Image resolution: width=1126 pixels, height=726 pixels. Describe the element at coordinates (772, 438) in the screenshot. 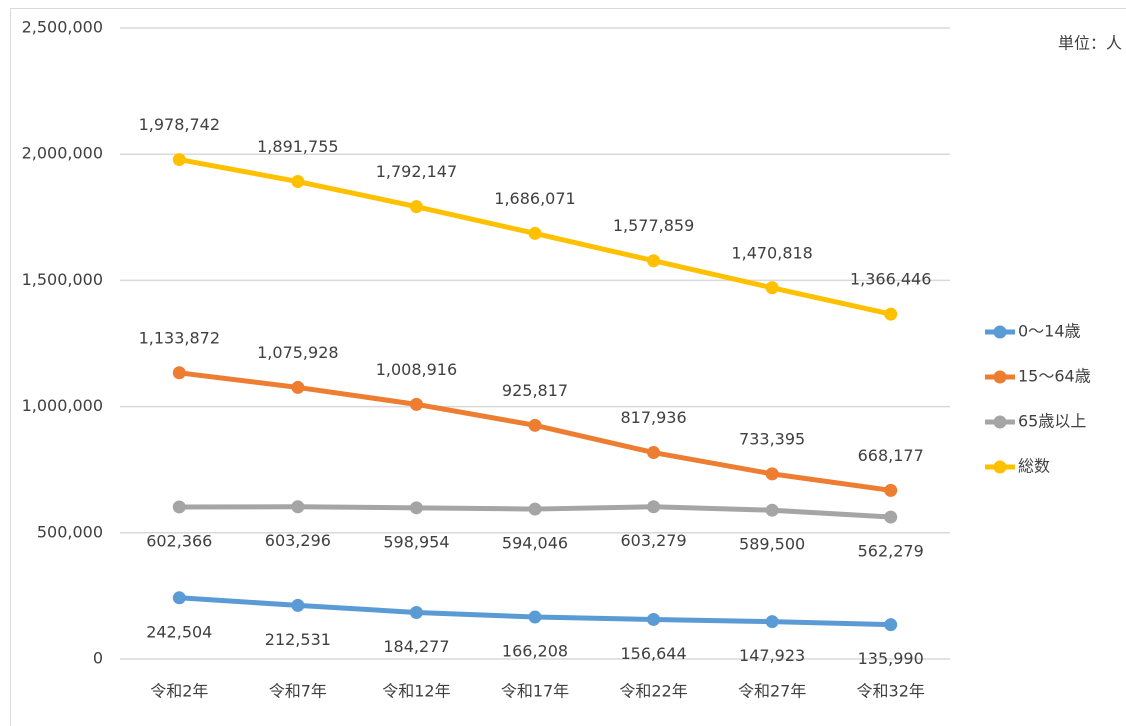

I see `data-label: 733,395` at that location.